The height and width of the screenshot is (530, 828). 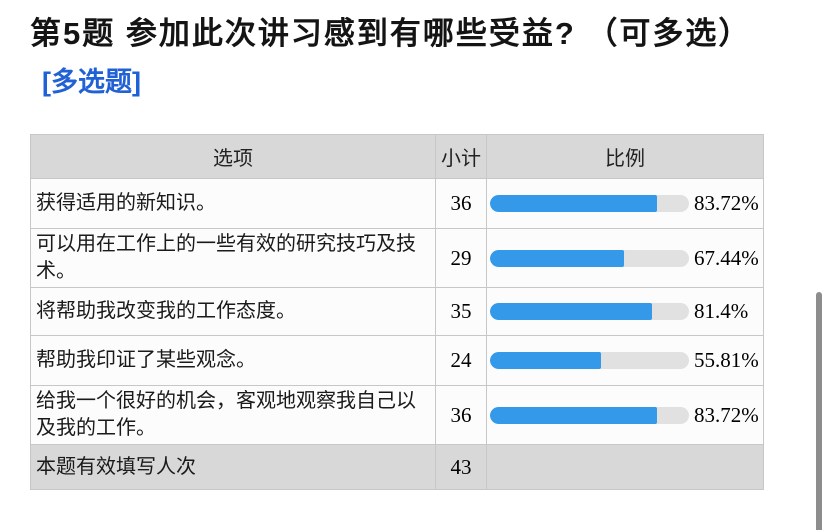 What do you see at coordinates (625, 156) in the screenshot?
I see `col-header-ratio: 比例` at bounding box center [625, 156].